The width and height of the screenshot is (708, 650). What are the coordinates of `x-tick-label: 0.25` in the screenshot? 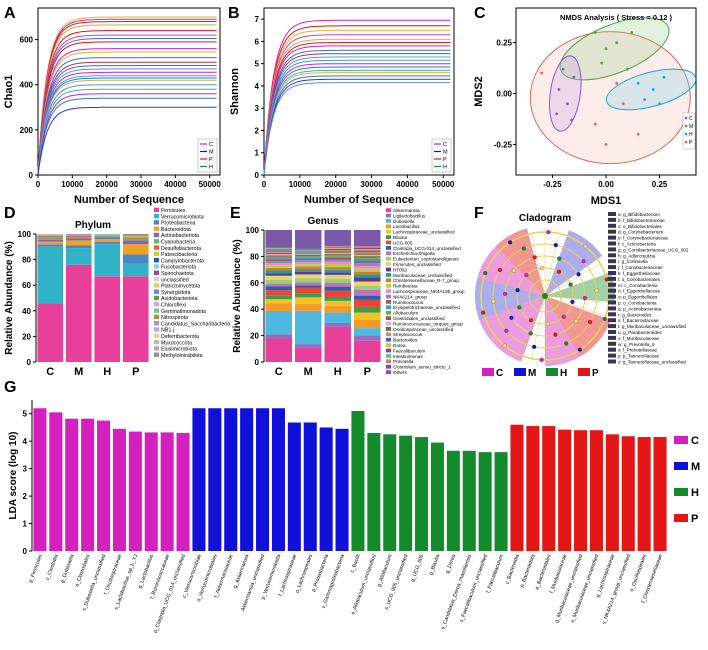 It's located at (660, 184).